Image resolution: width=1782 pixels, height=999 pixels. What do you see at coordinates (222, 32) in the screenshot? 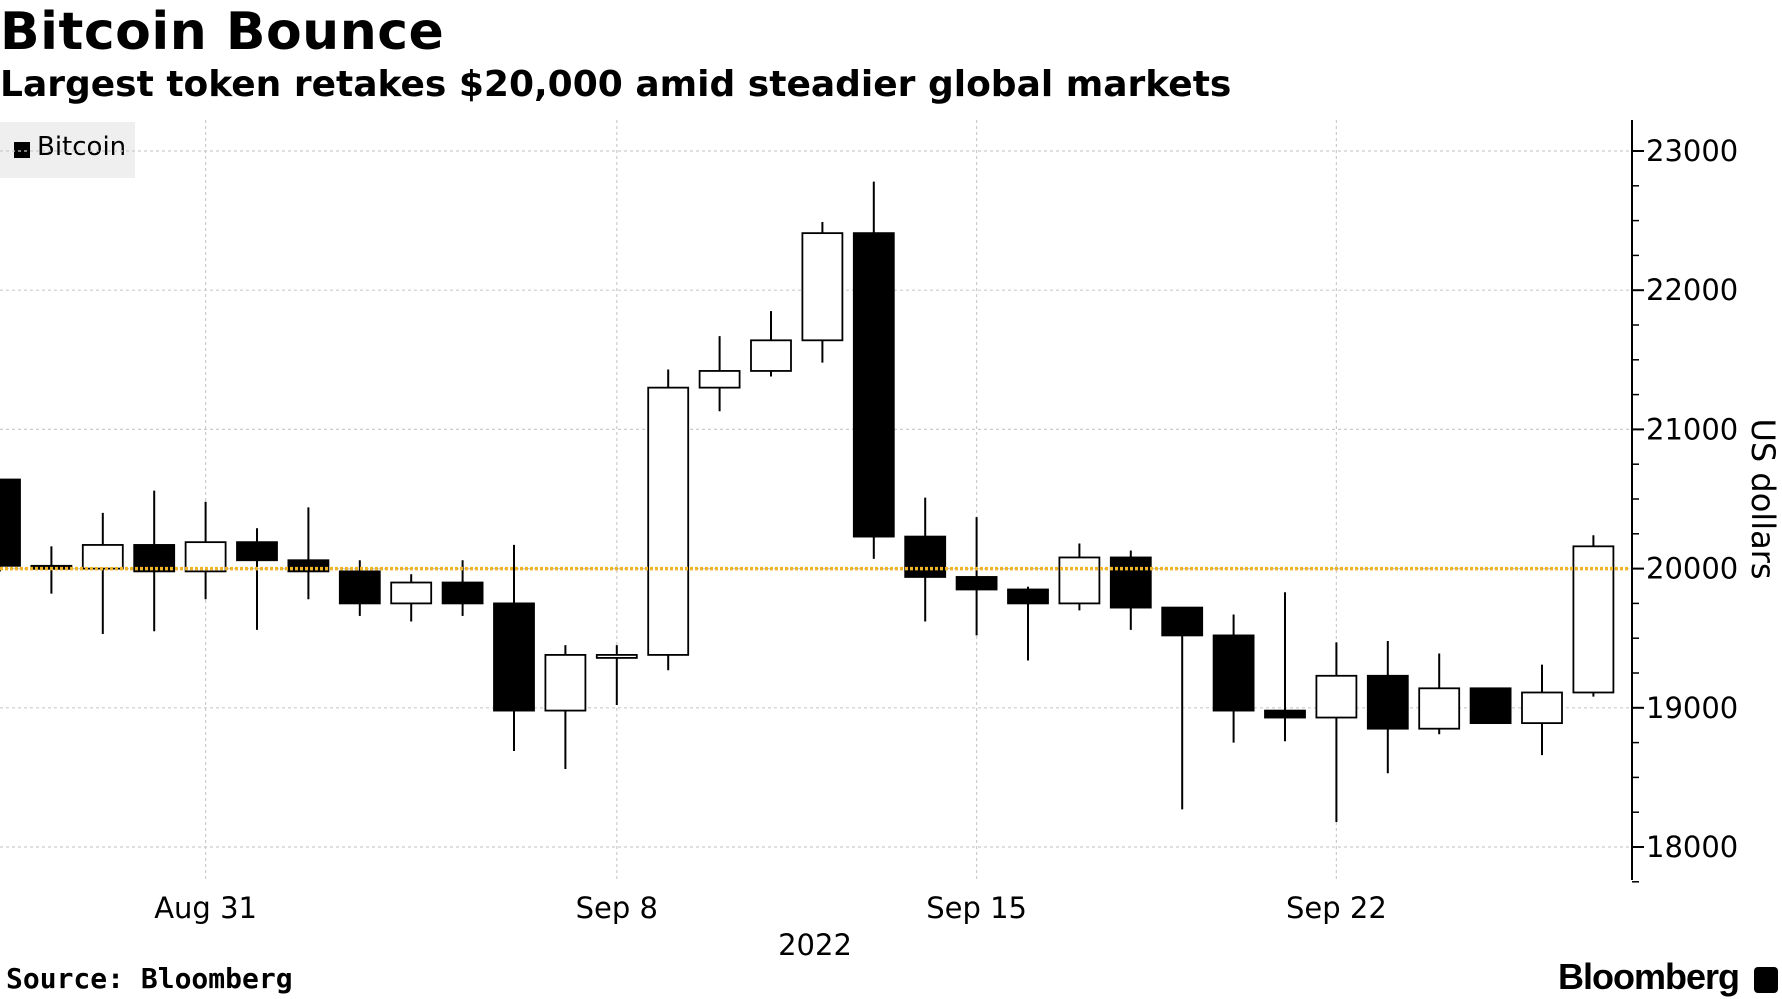
I see `chart-title: Bitcoin Bounce` at bounding box center [222, 32].